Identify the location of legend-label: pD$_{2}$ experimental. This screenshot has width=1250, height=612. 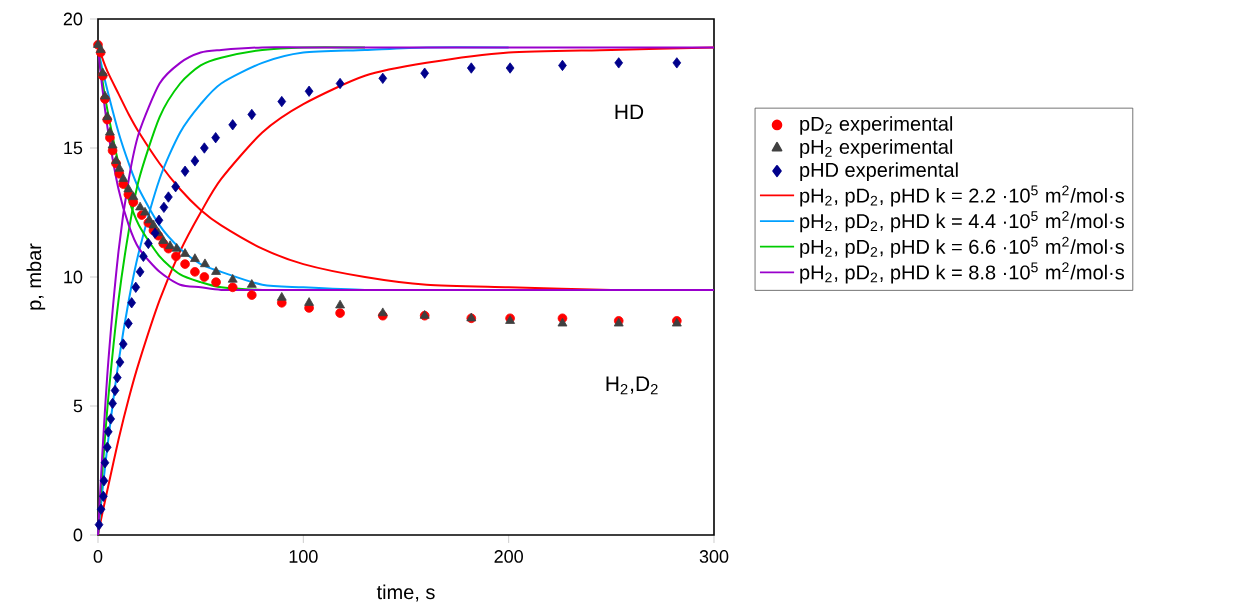
(876, 125).